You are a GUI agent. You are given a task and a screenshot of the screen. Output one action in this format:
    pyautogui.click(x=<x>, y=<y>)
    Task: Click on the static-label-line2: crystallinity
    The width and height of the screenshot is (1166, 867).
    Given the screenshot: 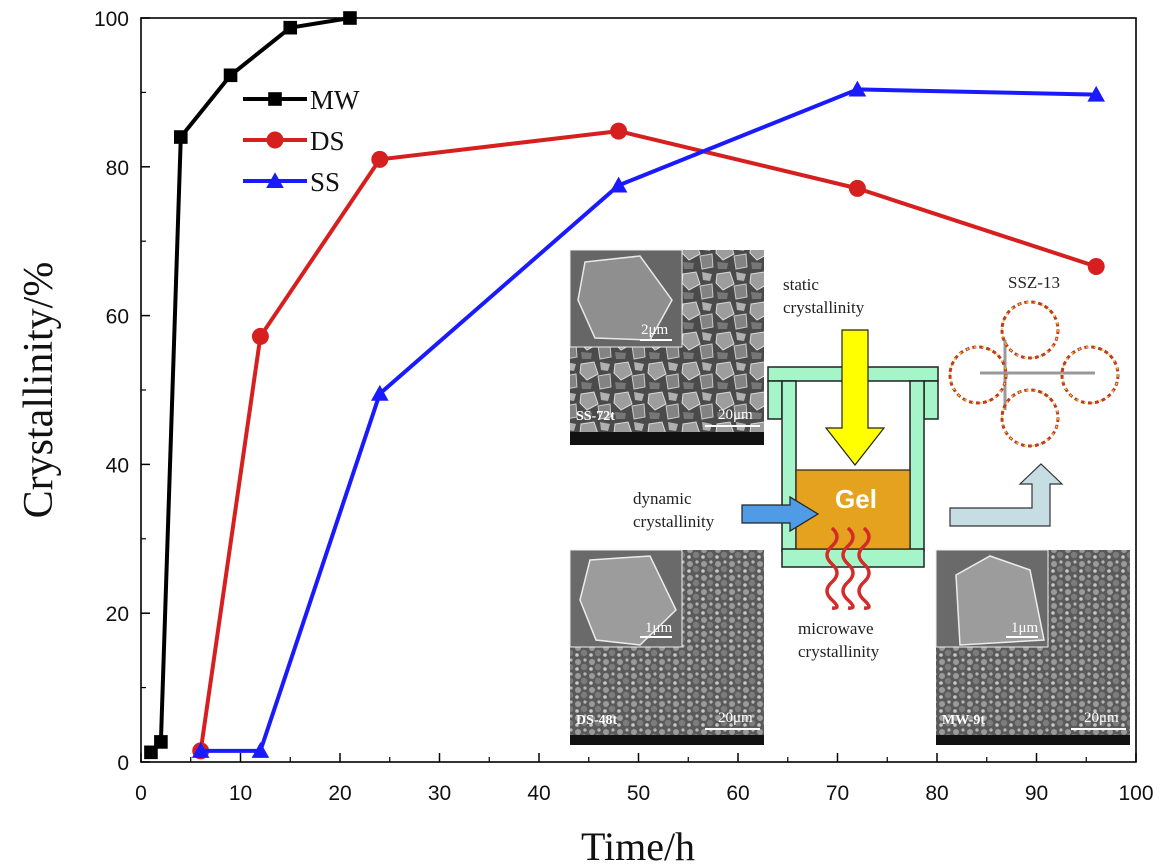 What is the action you would take?
    pyautogui.click(x=824, y=307)
    